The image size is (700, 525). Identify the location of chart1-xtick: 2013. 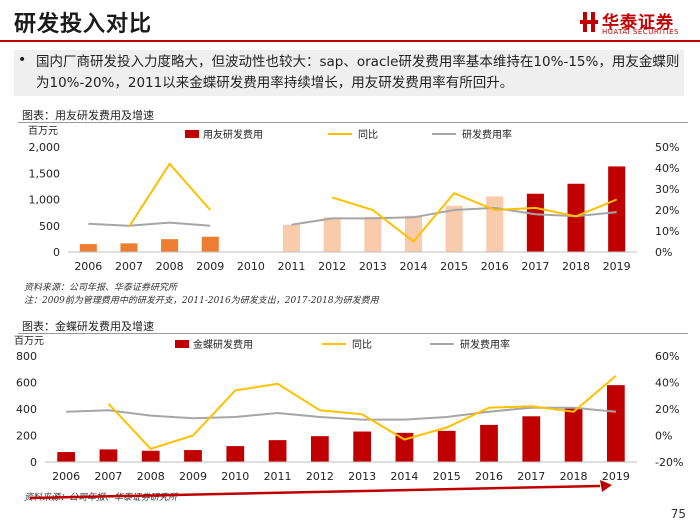
(373, 266).